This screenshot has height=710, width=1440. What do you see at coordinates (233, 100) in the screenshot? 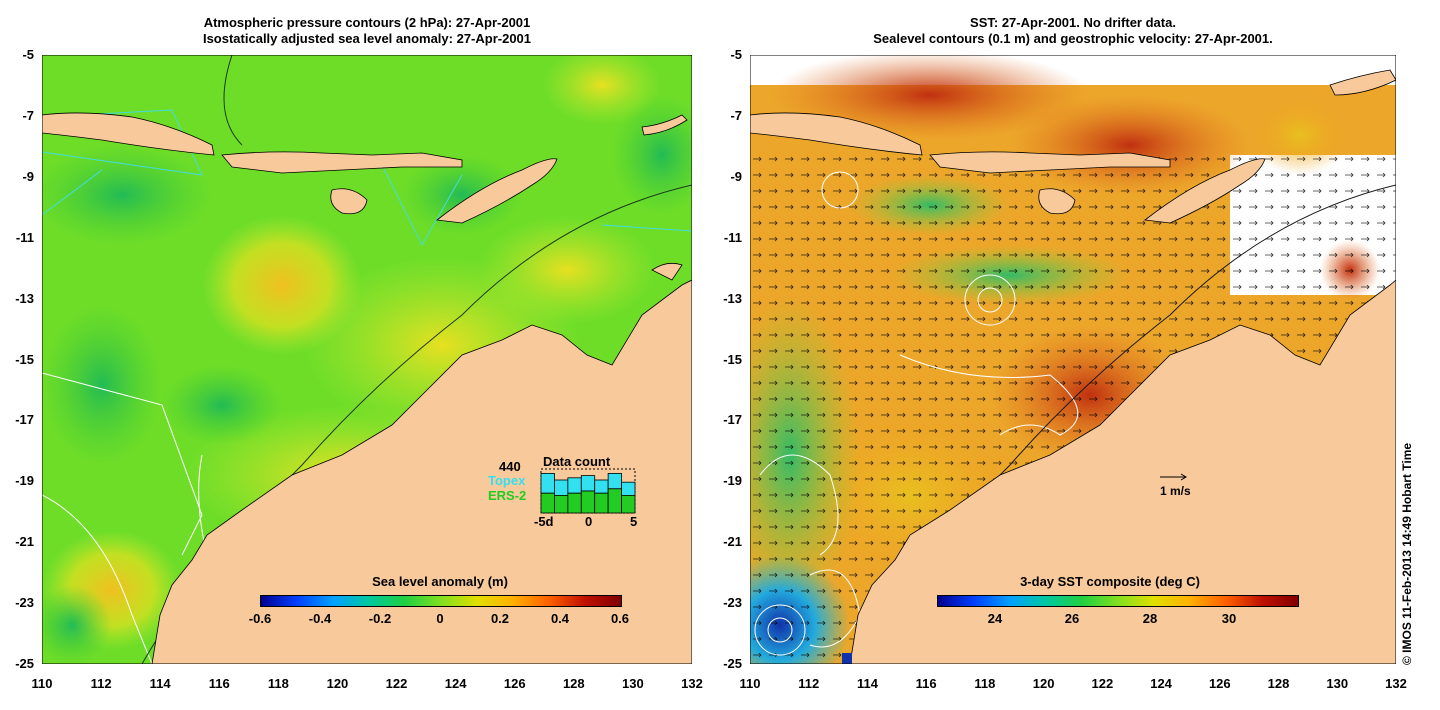
I see `bathymetry-contour` at bounding box center [233, 100].